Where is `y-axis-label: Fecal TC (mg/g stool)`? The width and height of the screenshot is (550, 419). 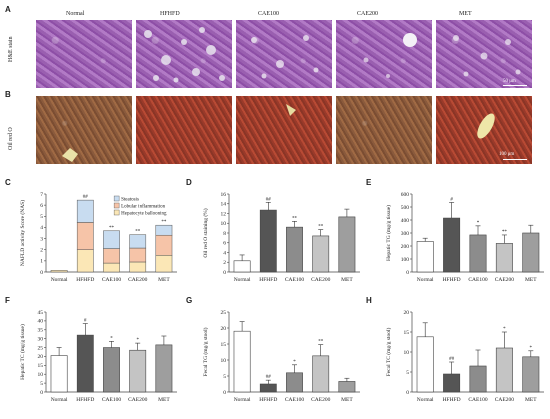 y-axis-label: Fecal TC (mg/g stool) is located at coordinates (388, 352).